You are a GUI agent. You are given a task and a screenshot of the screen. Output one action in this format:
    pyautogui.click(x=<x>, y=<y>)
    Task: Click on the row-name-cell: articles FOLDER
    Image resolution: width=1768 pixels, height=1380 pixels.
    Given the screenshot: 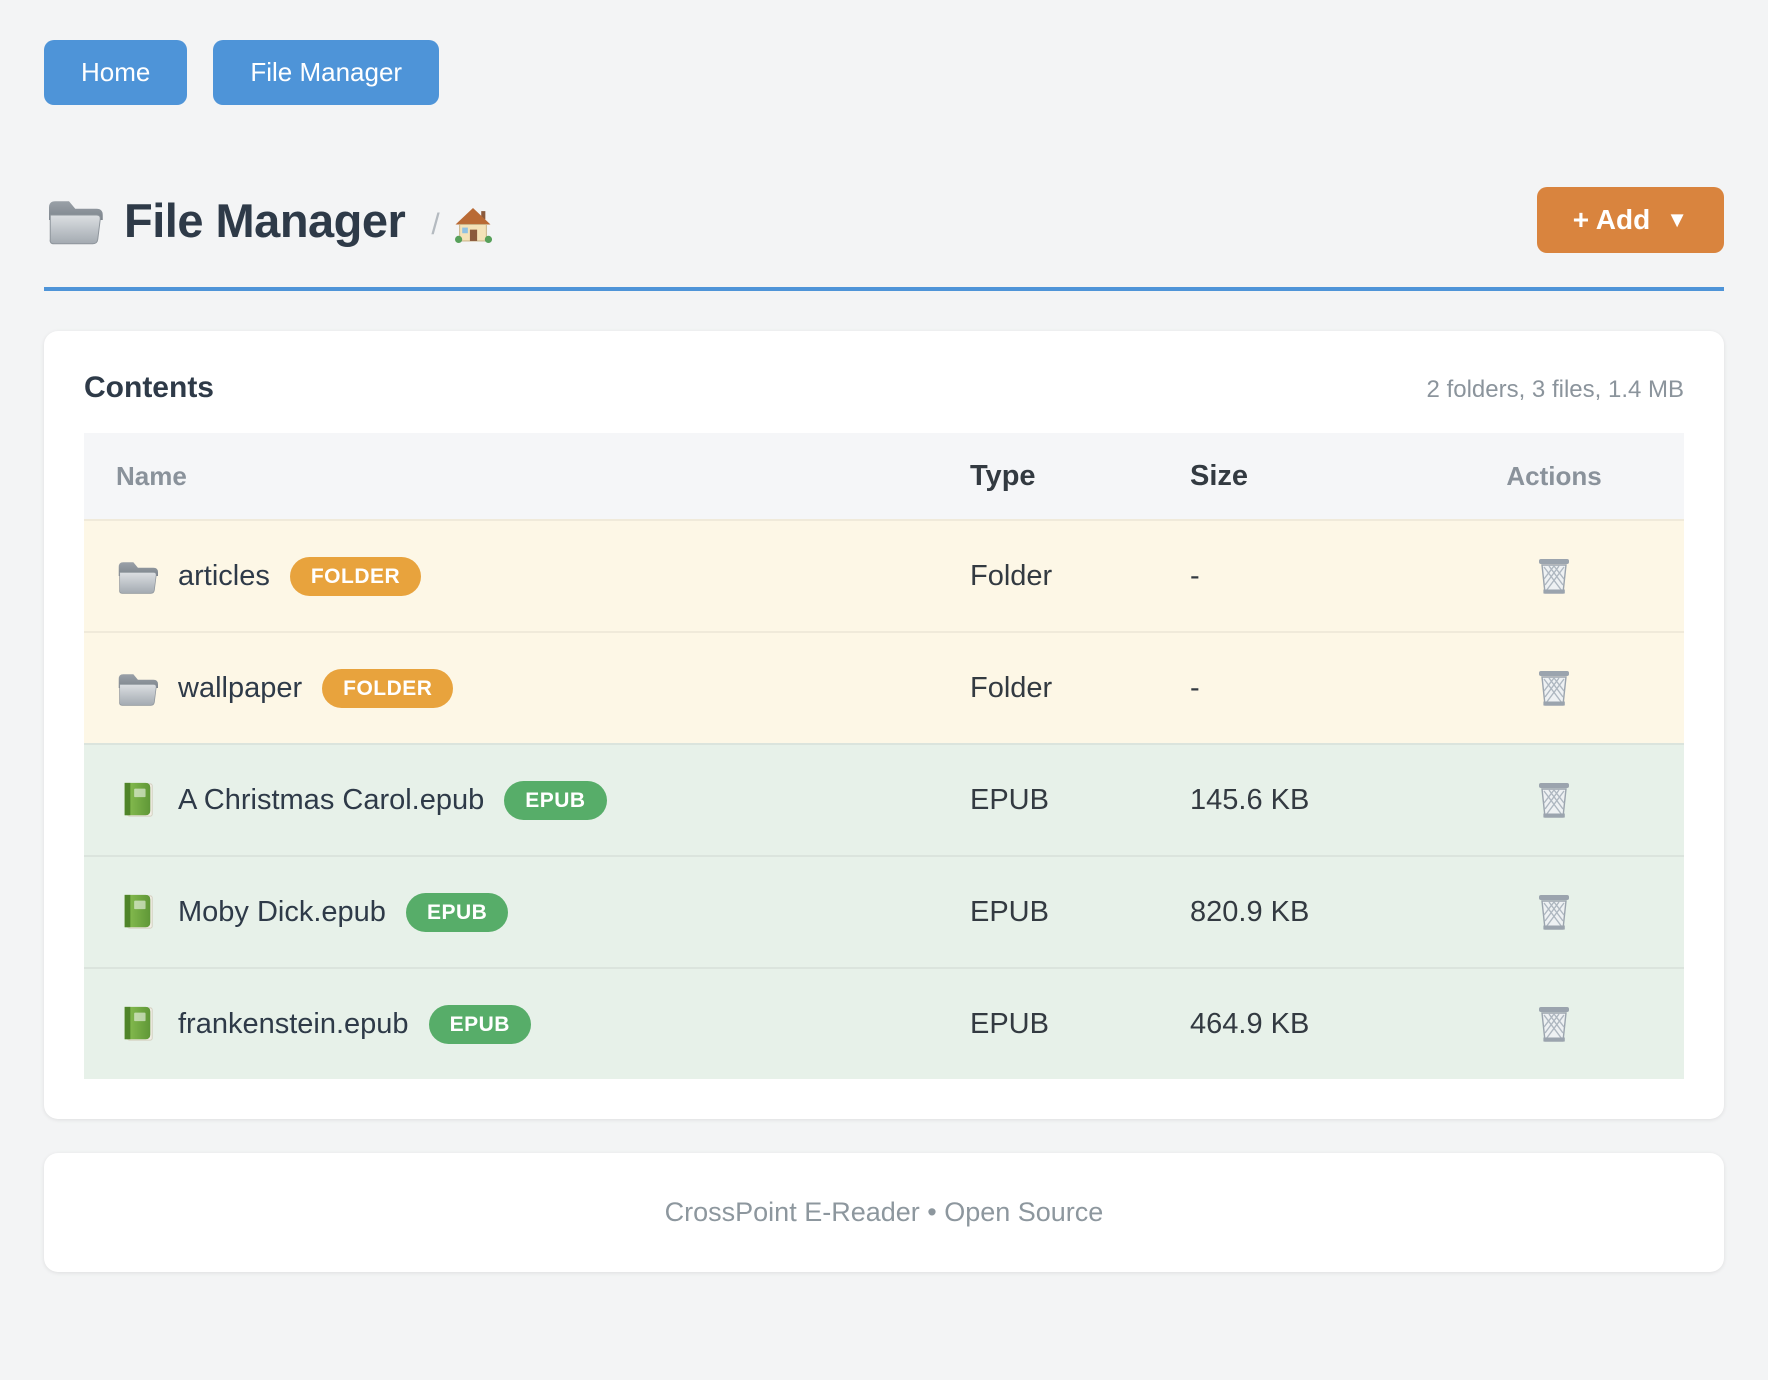 What is the action you would take?
    pyautogui.click(x=527, y=576)
    